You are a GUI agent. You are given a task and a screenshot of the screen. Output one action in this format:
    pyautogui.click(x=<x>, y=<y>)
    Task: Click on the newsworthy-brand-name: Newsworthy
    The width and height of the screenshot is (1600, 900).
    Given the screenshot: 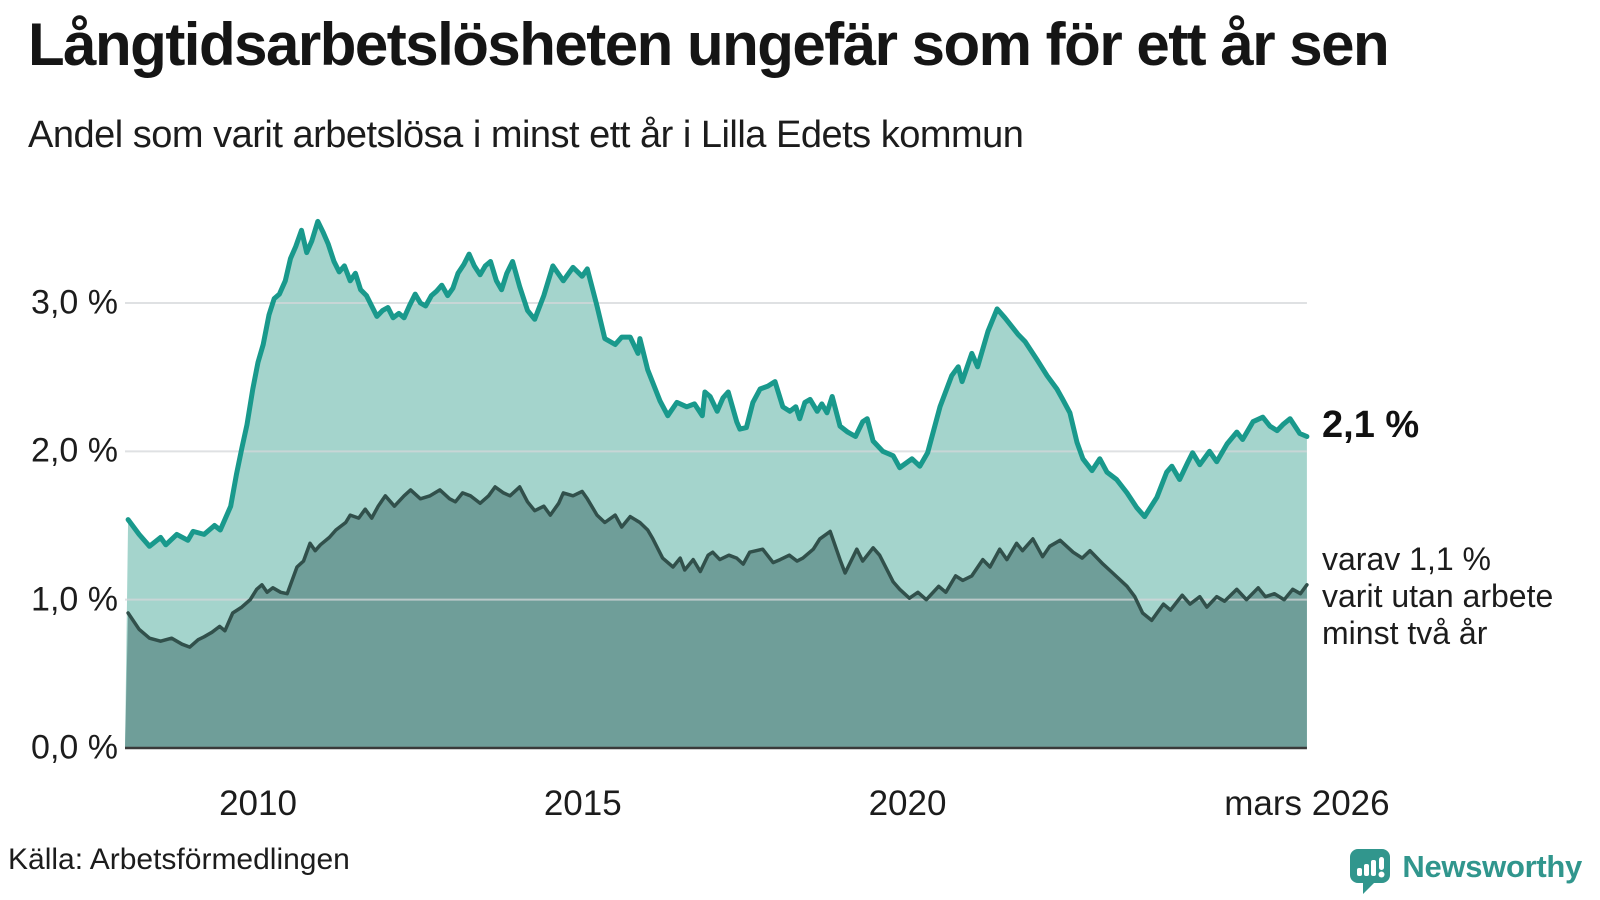 What is the action you would take?
    pyautogui.click(x=1492, y=866)
    